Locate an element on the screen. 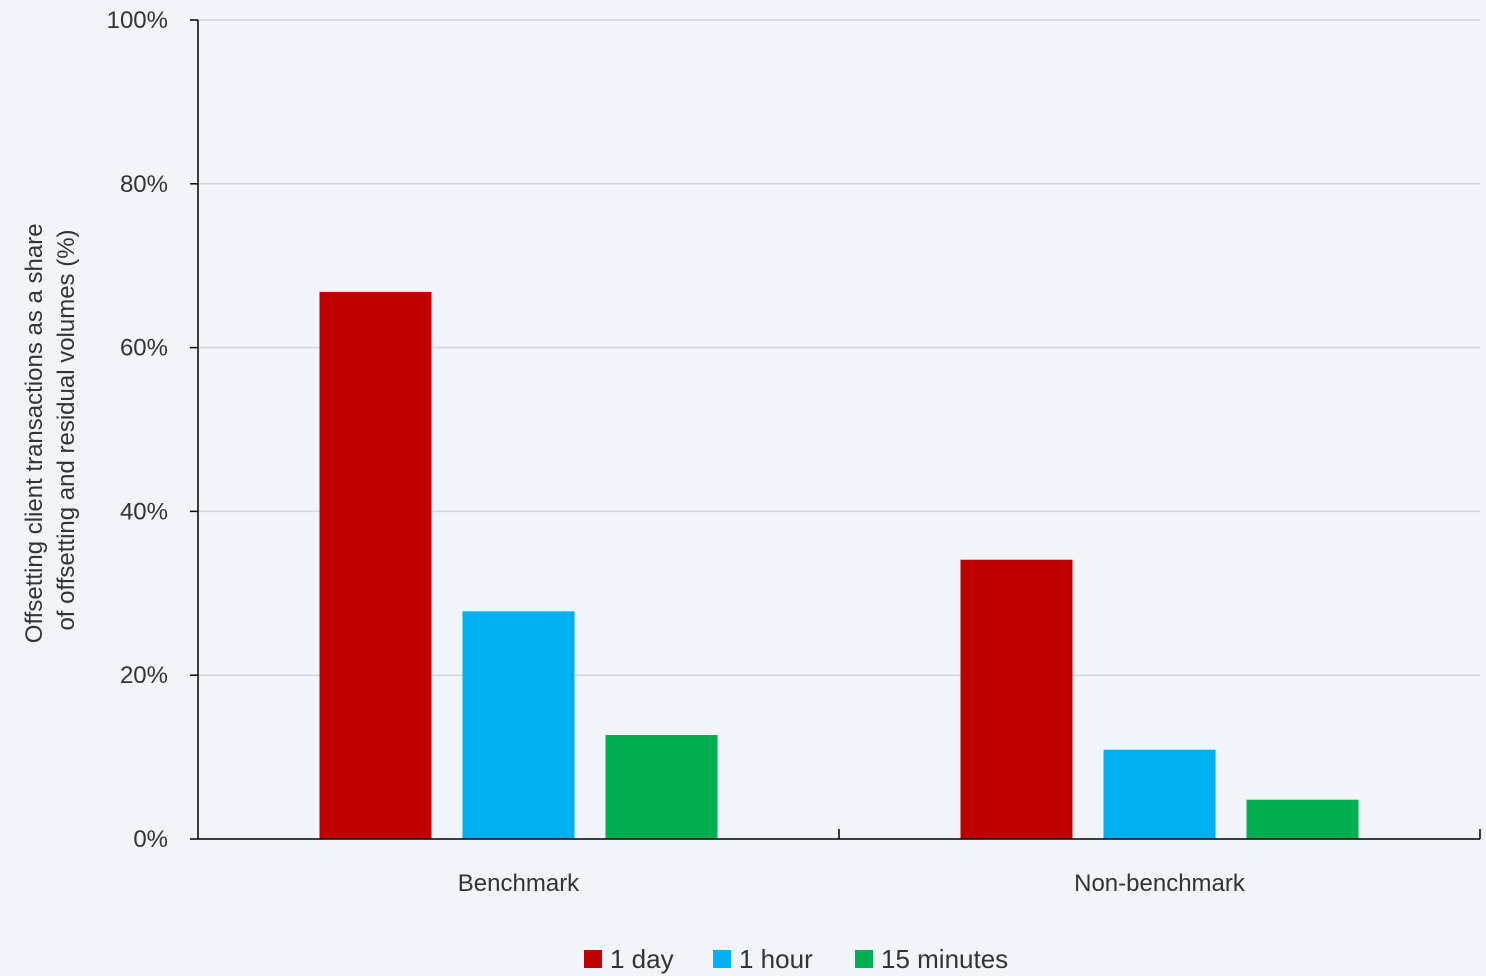 Image resolution: width=1486 pixels, height=976 pixels. y-tick-label: 60% is located at coordinates (144, 348).